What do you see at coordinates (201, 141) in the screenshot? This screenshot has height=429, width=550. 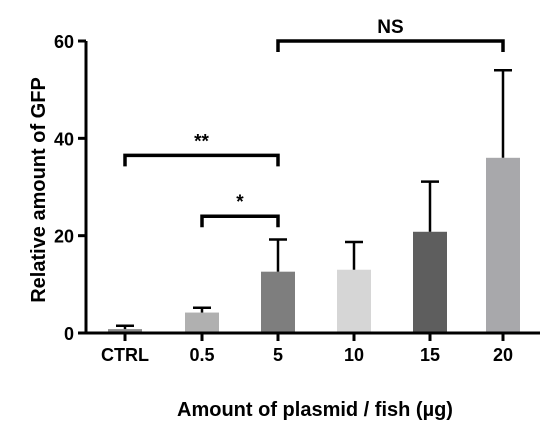 I see `significance-label-1: **` at bounding box center [201, 141].